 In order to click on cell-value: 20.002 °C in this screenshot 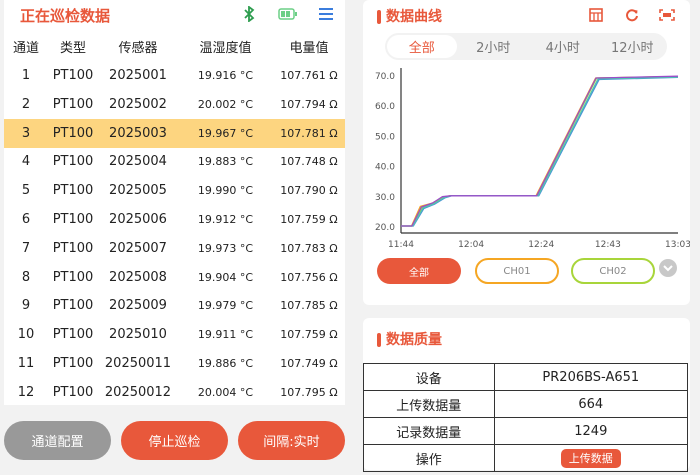, I will do `click(225, 104)`.